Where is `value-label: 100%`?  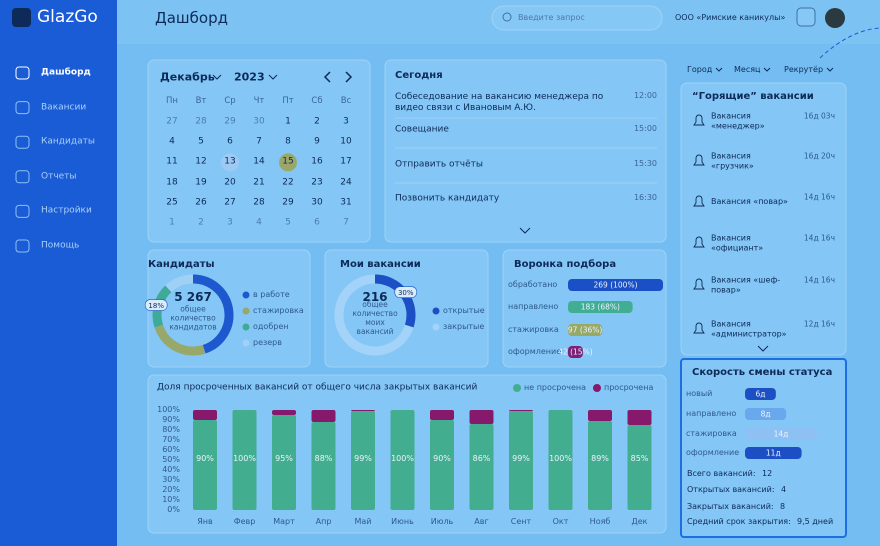 value-label: 100% is located at coordinates (560, 459).